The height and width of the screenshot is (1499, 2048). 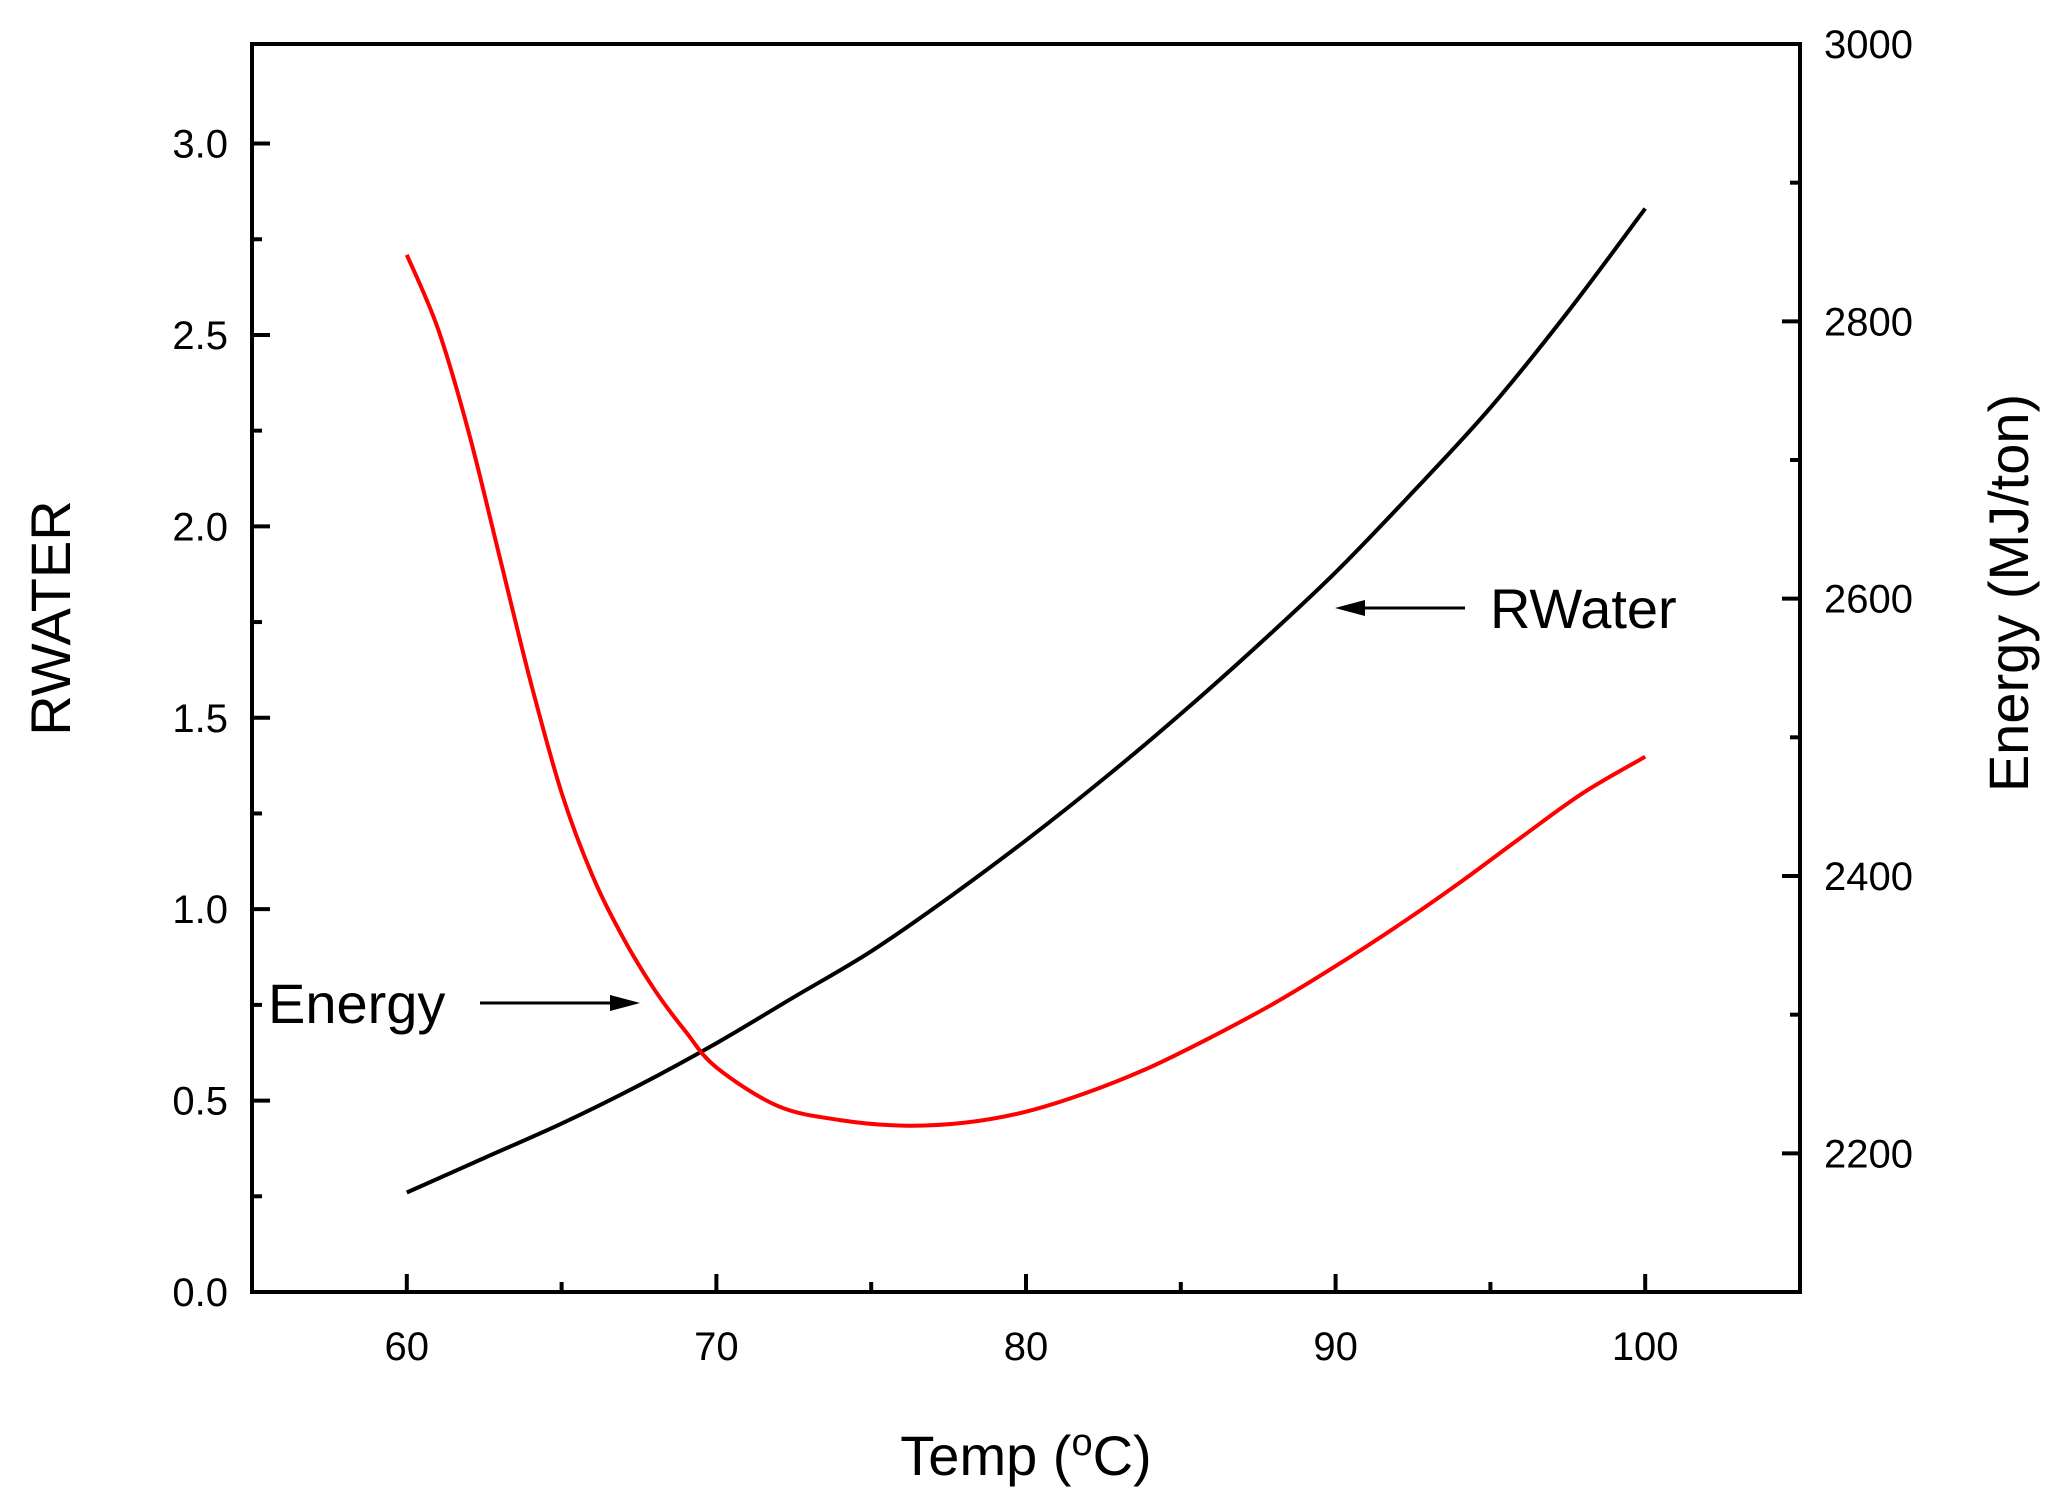 What do you see at coordinates (200, 910) in the screenshot?
I see `left-y-tick-label: 1.0` at bounding box center [200, 910].